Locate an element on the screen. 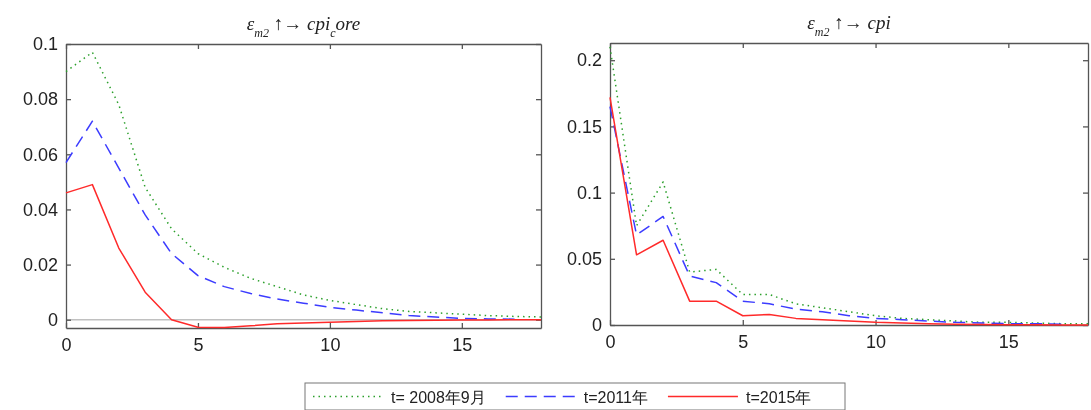 The height and width of the screenshot is (410, 1091). y-tick-label: 0.15 is located at coordinates (584, 126).